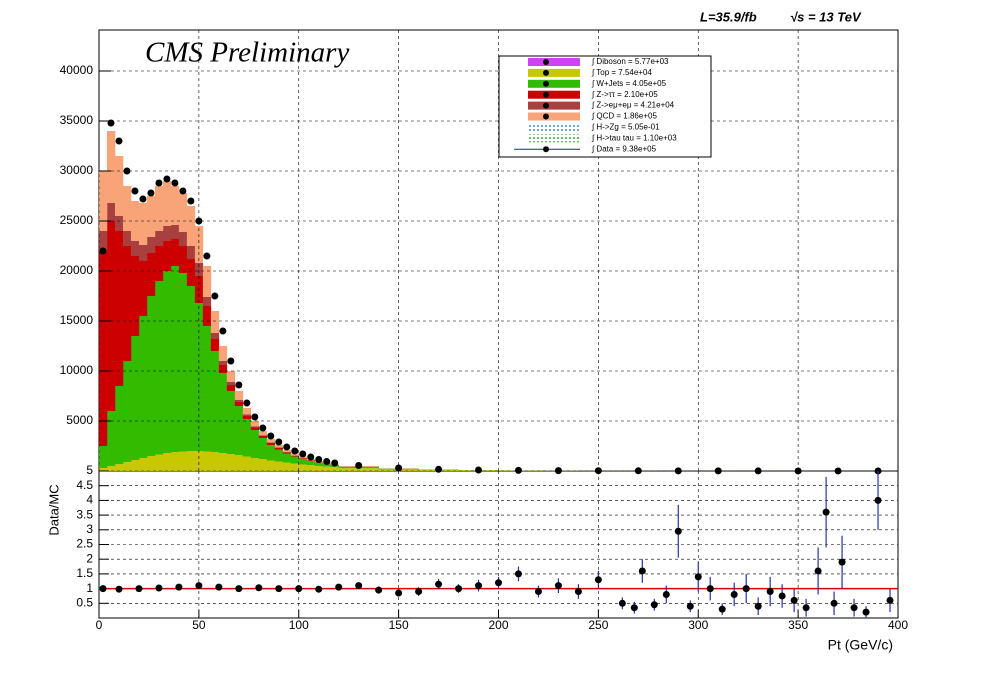  Describe the element at coordinates (624, 148) in the screenshot. I see `legend-label: ∫ Data = 9.38e+05` at that location.